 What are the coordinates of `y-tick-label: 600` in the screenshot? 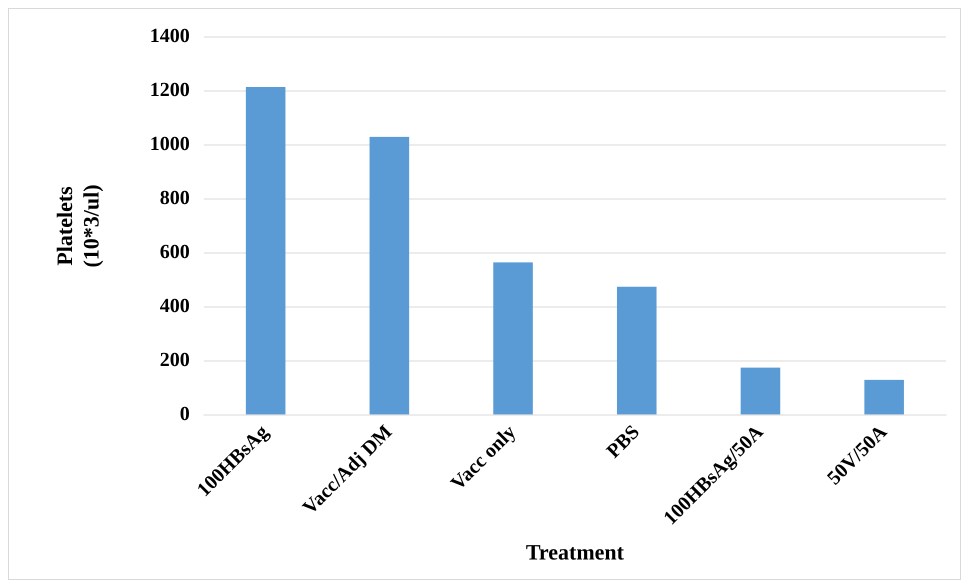 It's located at (175, 252).